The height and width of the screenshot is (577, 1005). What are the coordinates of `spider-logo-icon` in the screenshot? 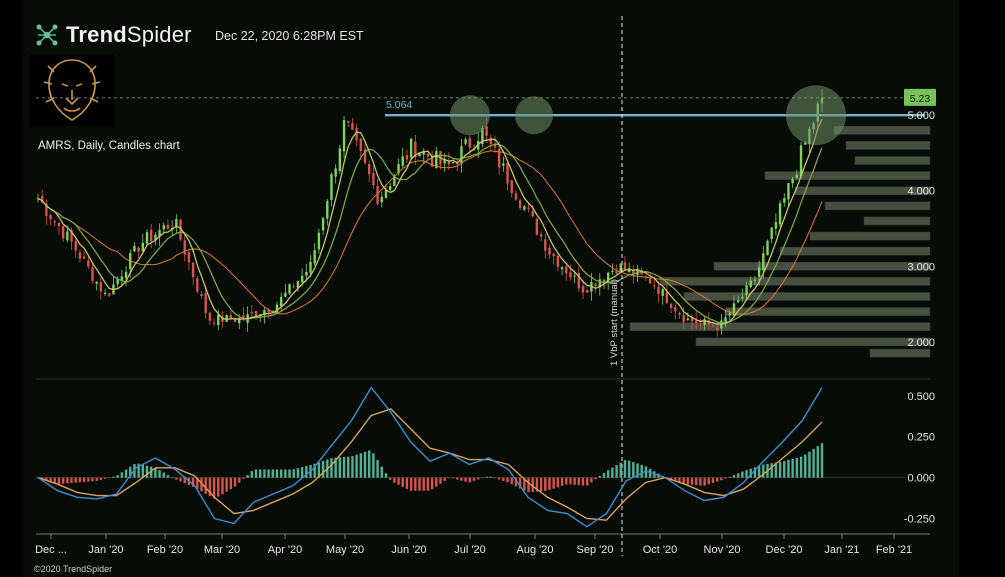 It's located at (47, 35).